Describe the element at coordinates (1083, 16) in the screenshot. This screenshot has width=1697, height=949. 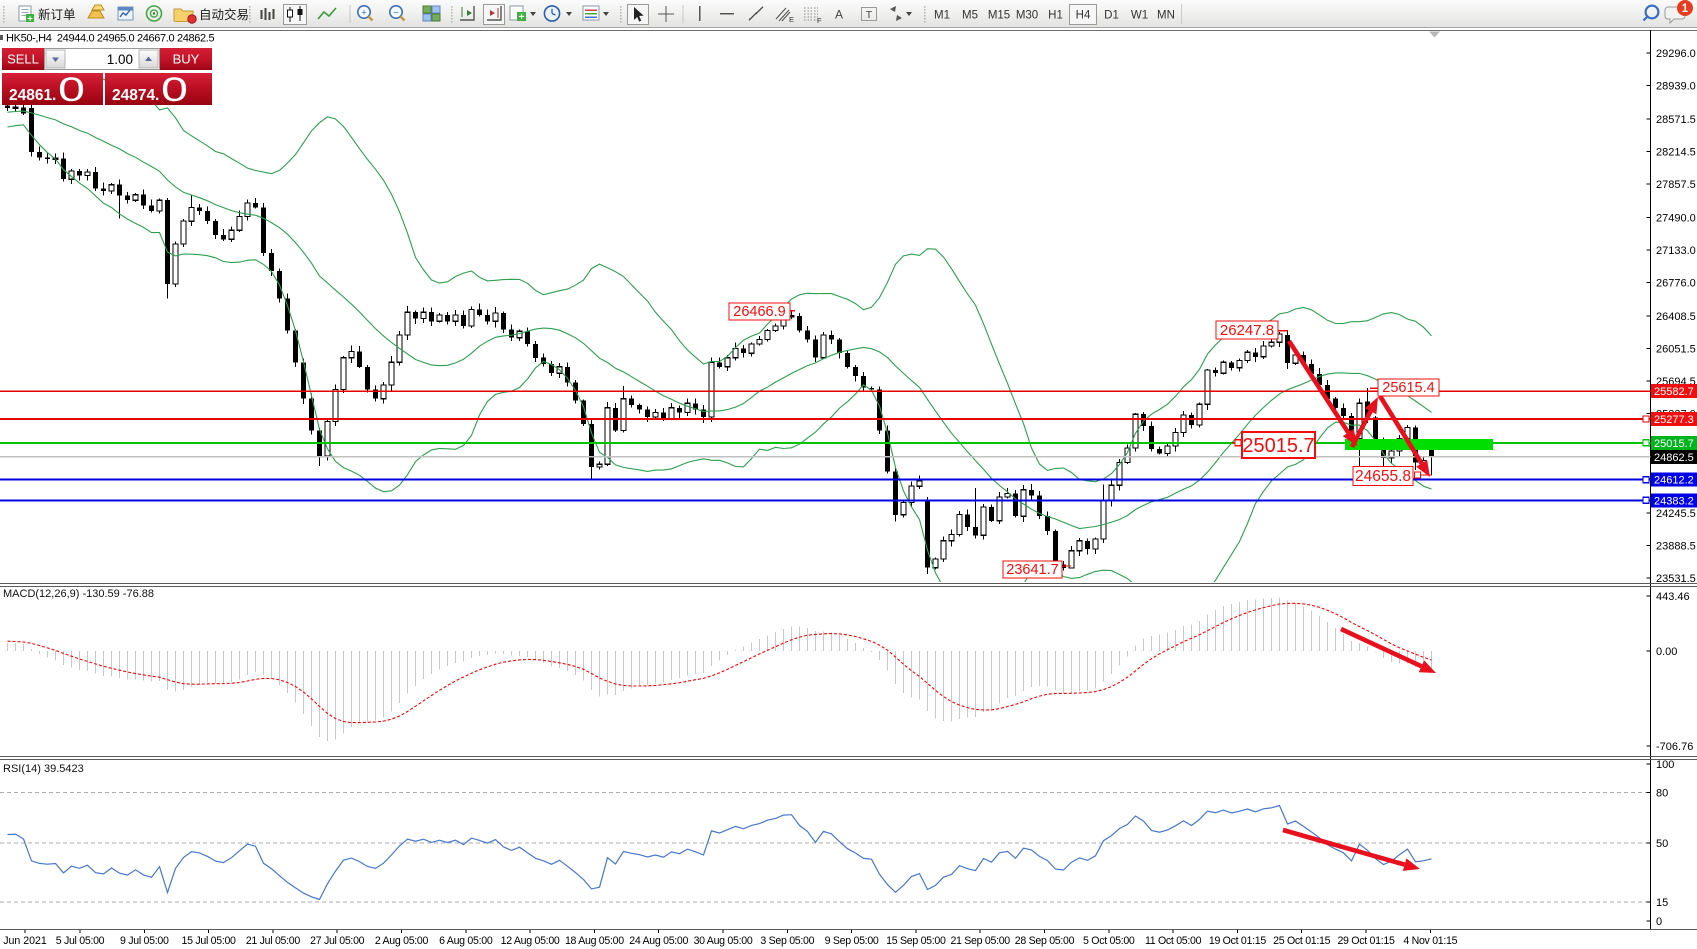
I see `svg-text: H4` at that location.